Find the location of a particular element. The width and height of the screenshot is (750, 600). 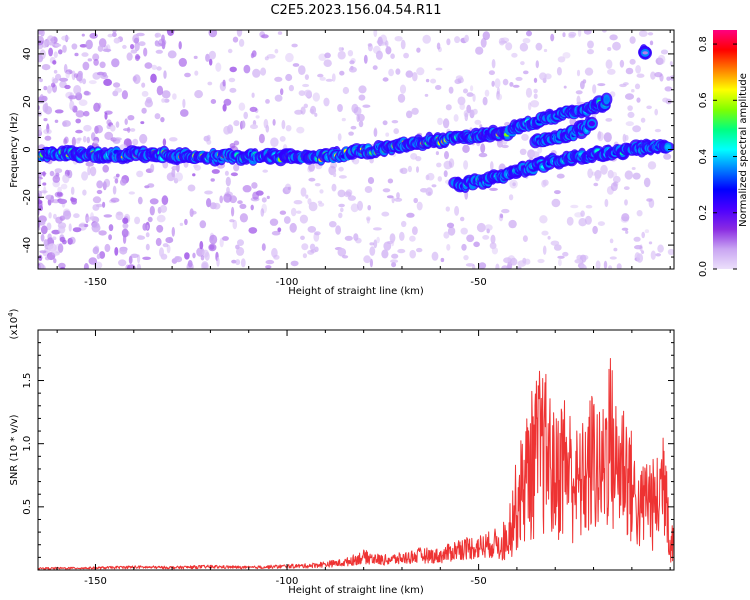

x-tick-label: -50 is located at coordinates (478, 282).